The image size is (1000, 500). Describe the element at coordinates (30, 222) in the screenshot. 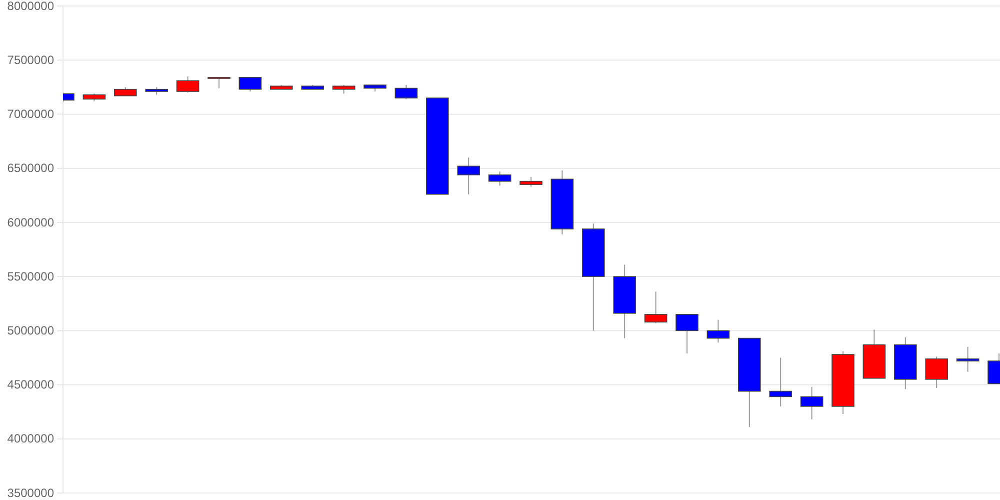

I see `y-tick-label: 6000000` at that location.